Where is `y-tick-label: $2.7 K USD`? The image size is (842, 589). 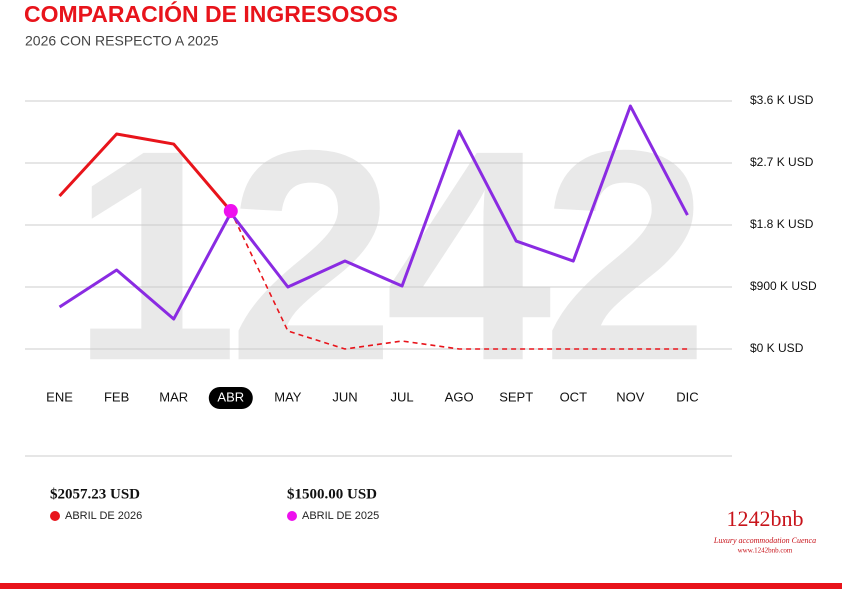
y-tick-label: $2.7 K USD is located at coordinates (782, 162).